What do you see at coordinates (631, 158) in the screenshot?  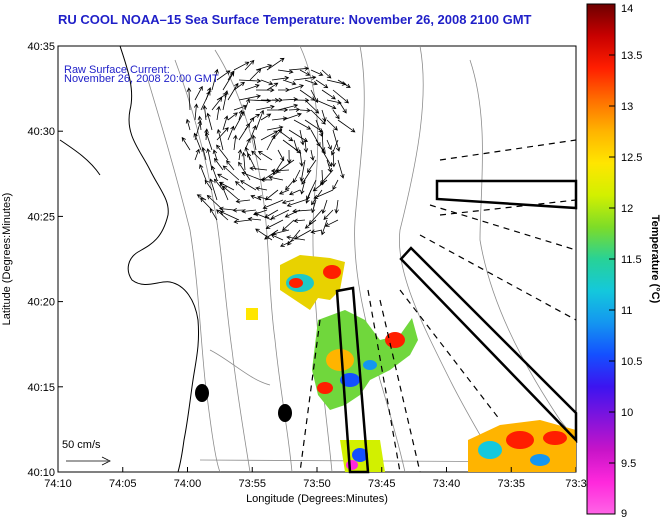 I see `colorbar-tick-label: 12.5` at bounding box center [631, 158].